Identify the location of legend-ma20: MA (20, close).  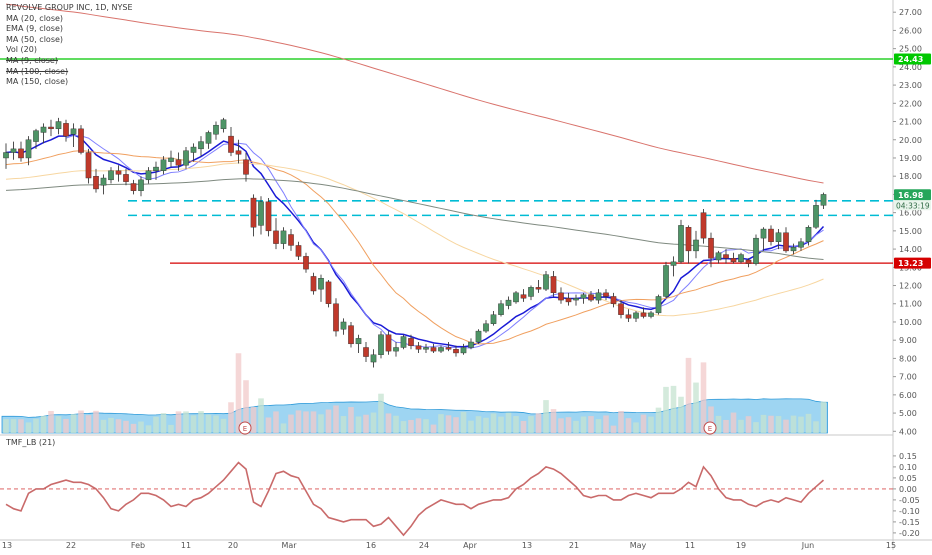
(35, 18).